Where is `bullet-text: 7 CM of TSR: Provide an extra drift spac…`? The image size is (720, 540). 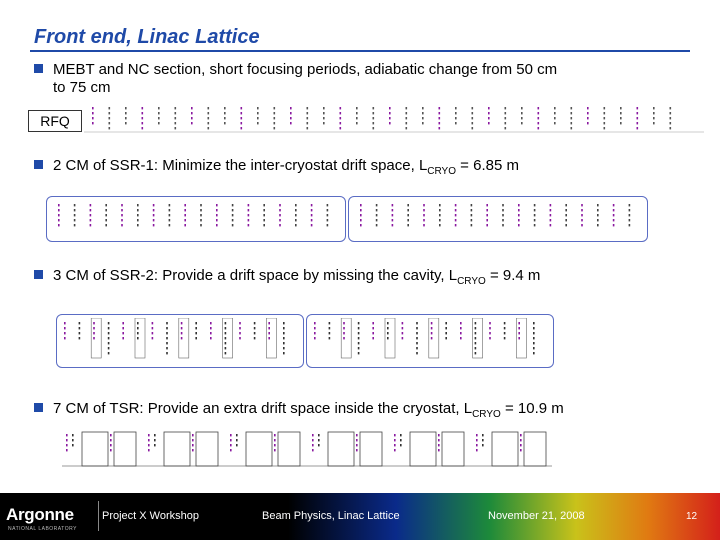
bullet-text: 7 CM of TSR: Provide an extra drift spac… is located at coordinates (263, 408).